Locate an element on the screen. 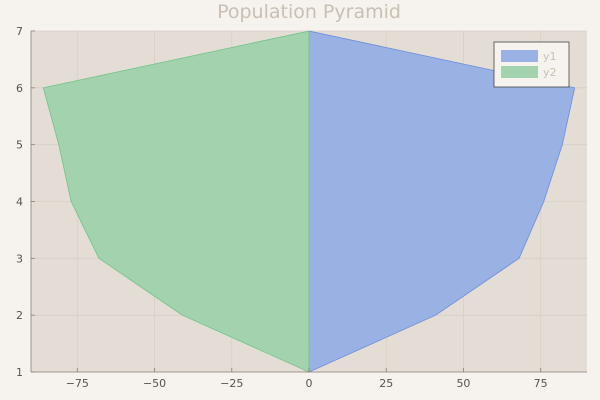 The height and width of the screenshot is (400, 600). chart-title: Population Pyramid is located at coordinates (309, 12).